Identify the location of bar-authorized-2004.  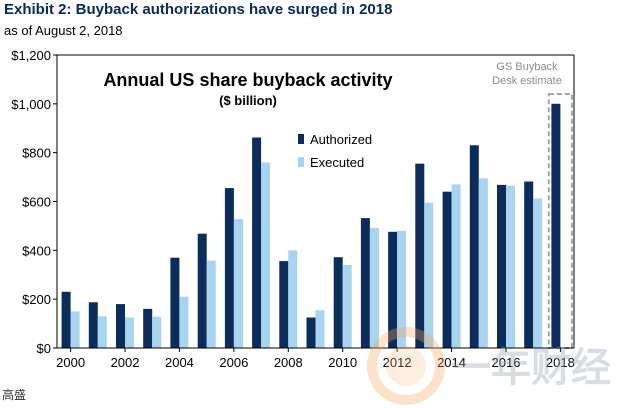
(175, 302).